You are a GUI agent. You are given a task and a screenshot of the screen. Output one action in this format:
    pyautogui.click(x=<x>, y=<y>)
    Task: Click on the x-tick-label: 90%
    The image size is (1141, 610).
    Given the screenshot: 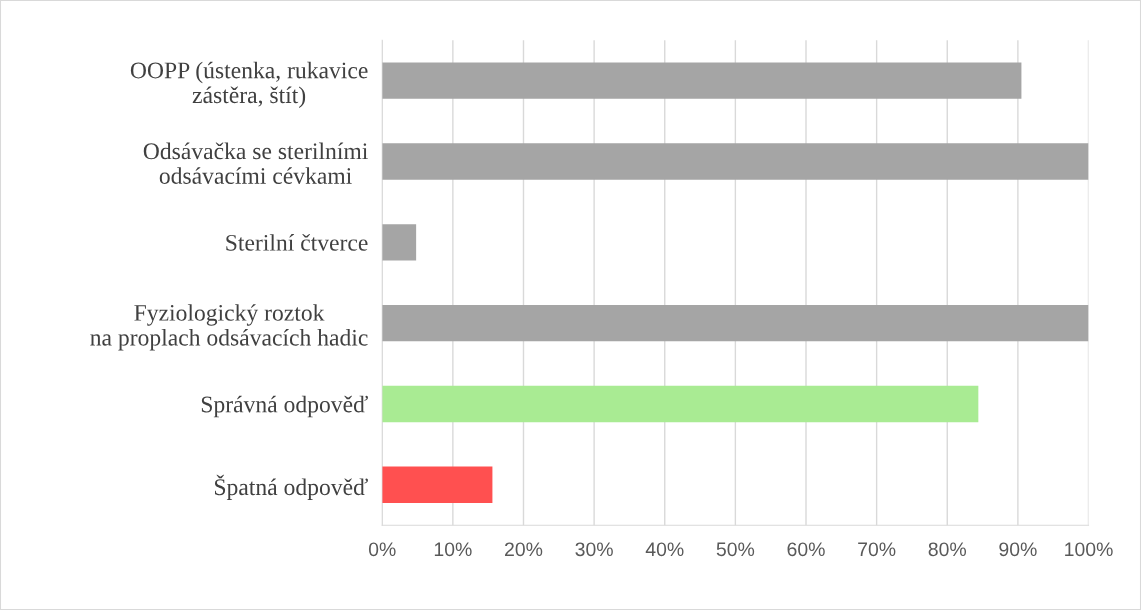 What is the action you would take?
    pyautogui.click(x=1018, y=549)
    